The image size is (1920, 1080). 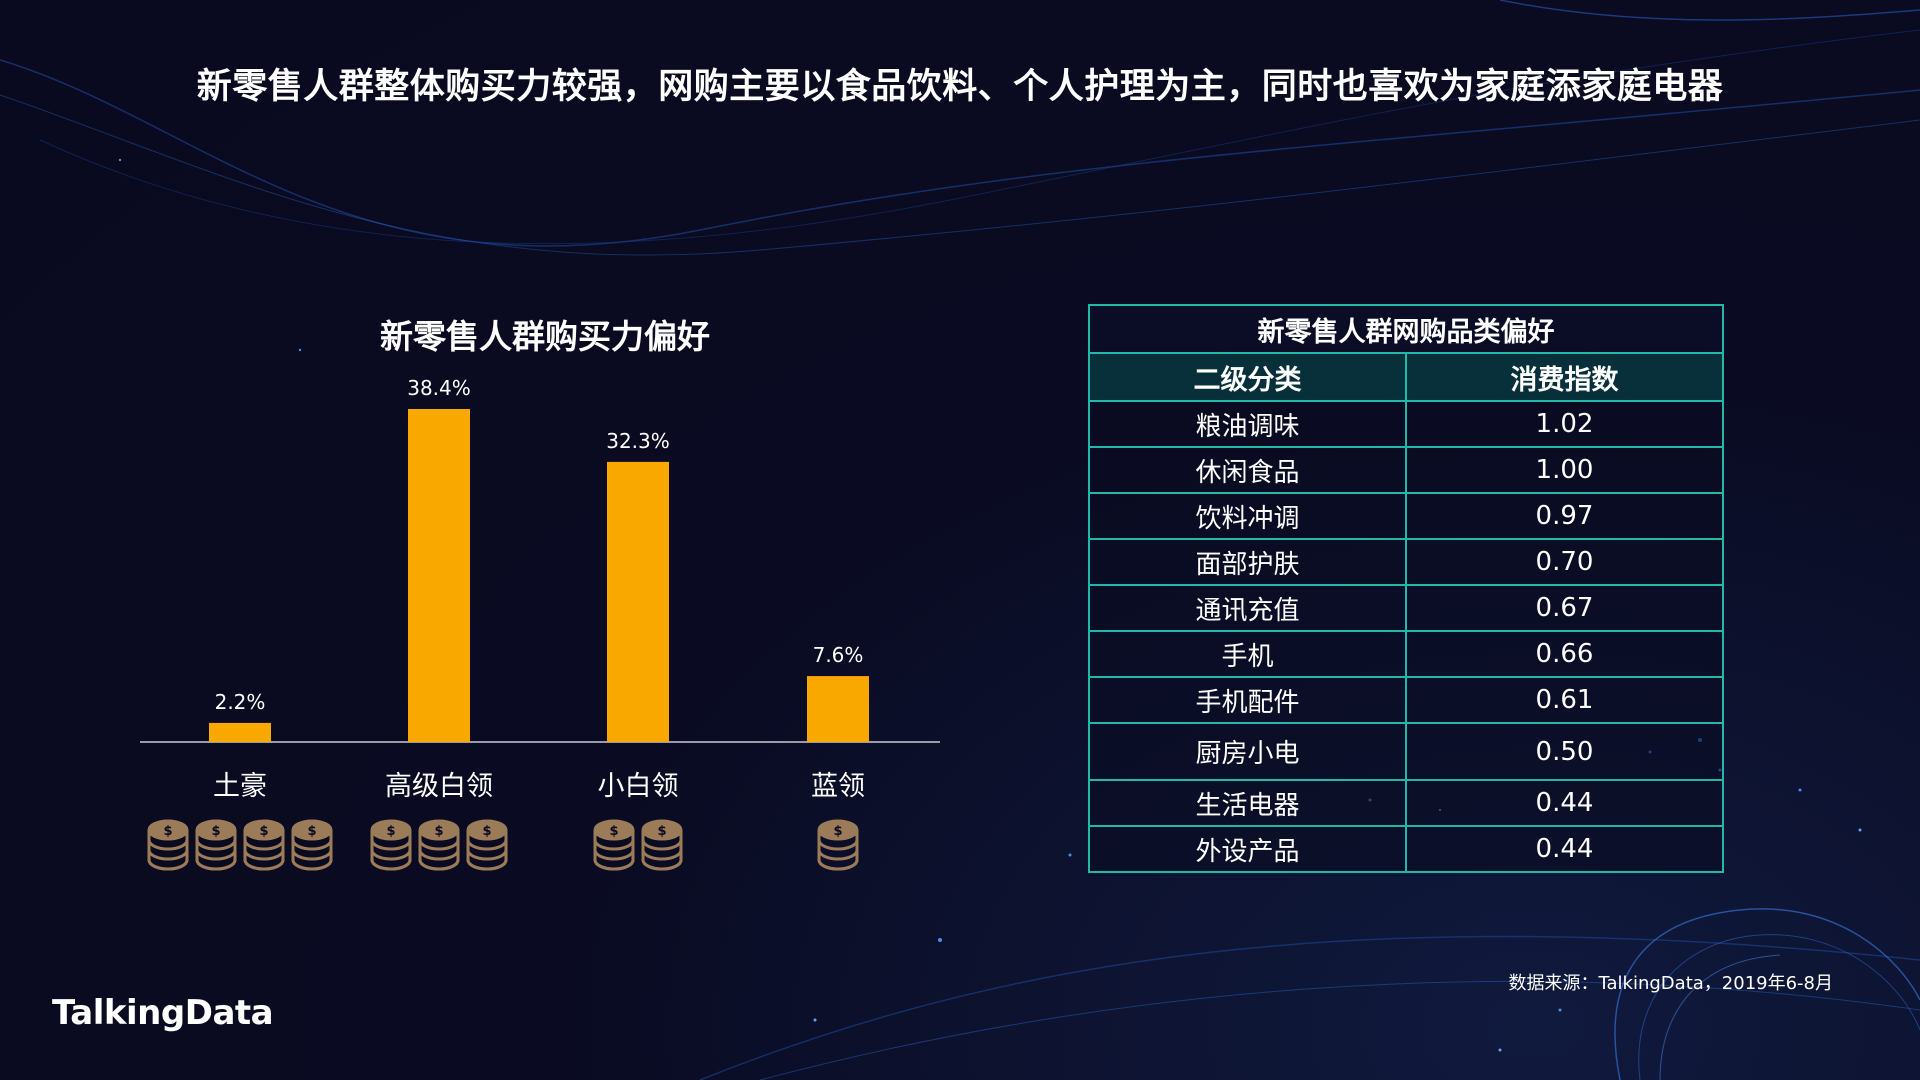 I want to click on index-cell: 0.97, so click(x=1564, y=516).